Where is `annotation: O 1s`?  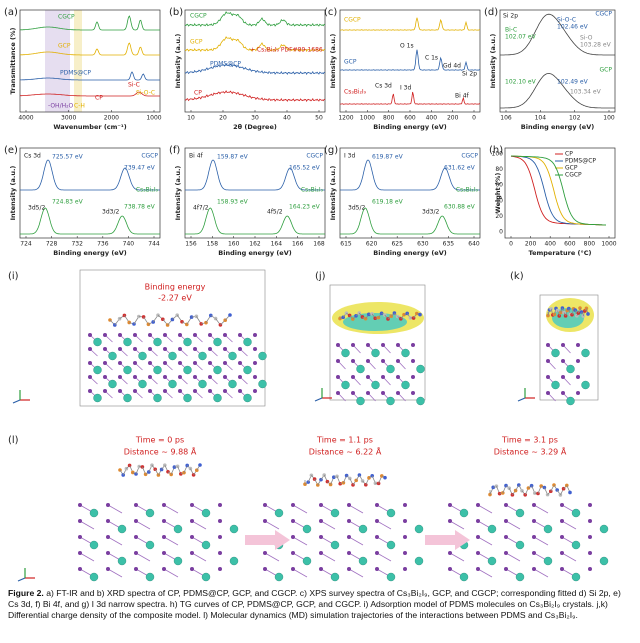 annotation: O 1s is located at coordinates (407, 46).